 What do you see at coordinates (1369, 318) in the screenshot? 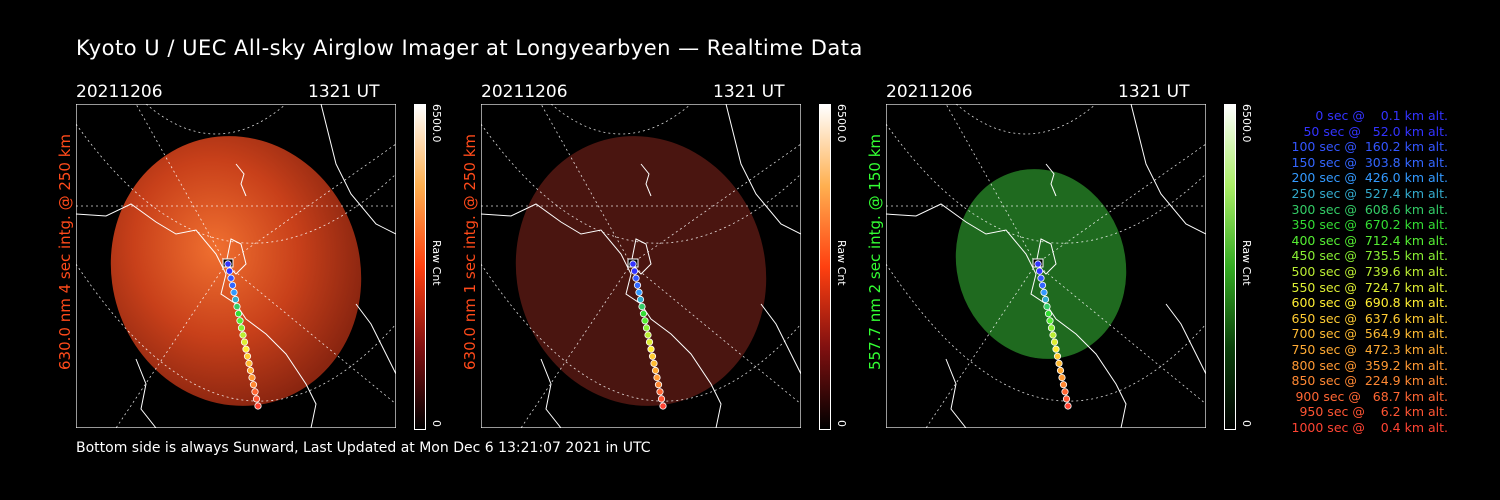
I see `legend-row: 650 sec @ 637.6 km alt.` at bounding box center [1369, 318].